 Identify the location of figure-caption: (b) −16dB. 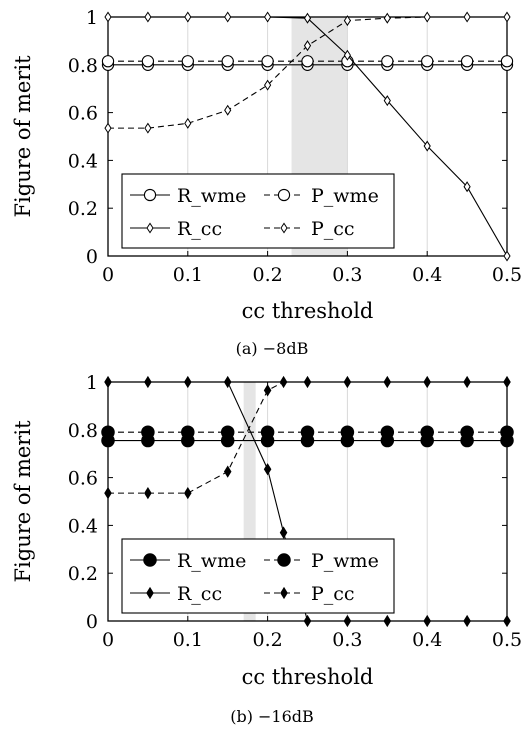
(272, 716).